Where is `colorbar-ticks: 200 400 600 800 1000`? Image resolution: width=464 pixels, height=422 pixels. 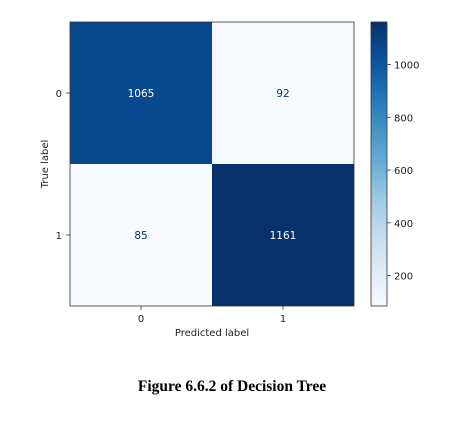 colorbar-ticks: 200 400 600 800 1000 is located at coordinates (403, 171).